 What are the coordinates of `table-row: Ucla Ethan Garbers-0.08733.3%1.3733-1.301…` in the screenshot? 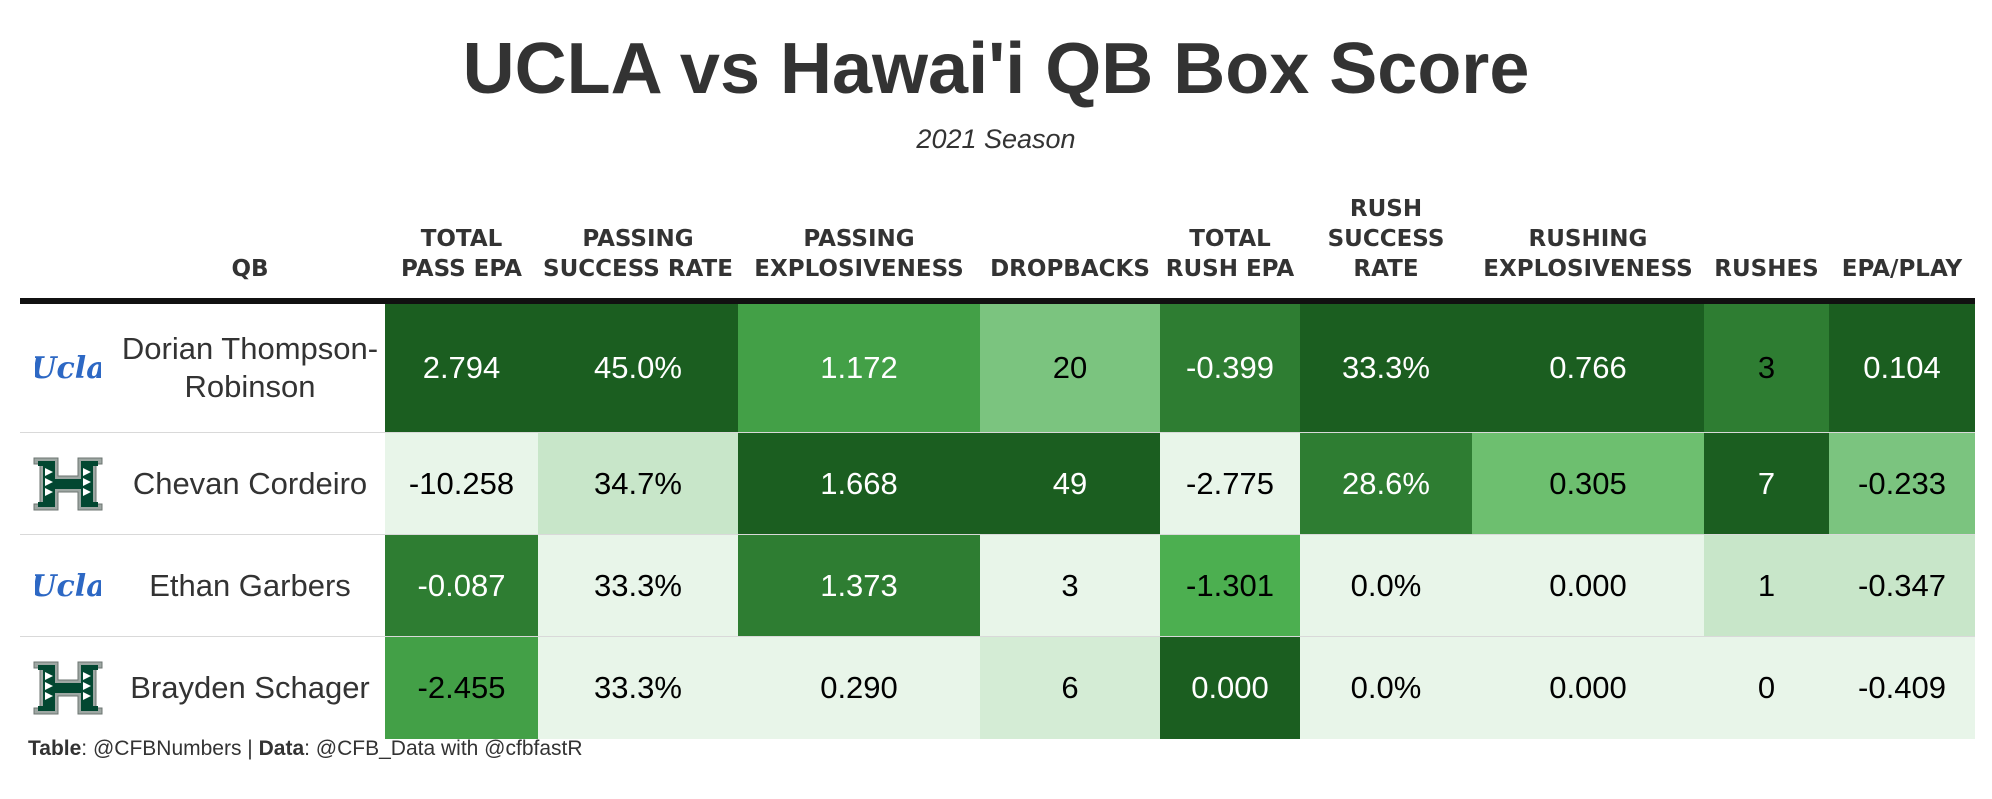 It's located at (997, 585).